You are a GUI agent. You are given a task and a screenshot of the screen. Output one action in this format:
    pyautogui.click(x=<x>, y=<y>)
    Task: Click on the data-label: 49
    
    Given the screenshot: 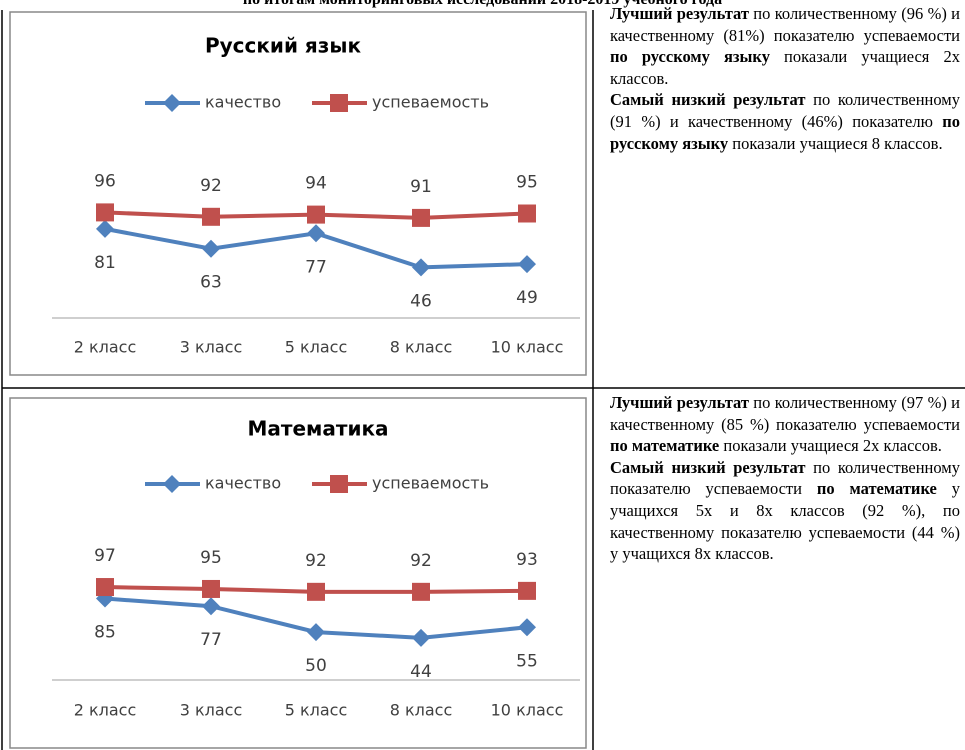 What is the action you would take?
    pyautogui.click(x=527, y=298)
    